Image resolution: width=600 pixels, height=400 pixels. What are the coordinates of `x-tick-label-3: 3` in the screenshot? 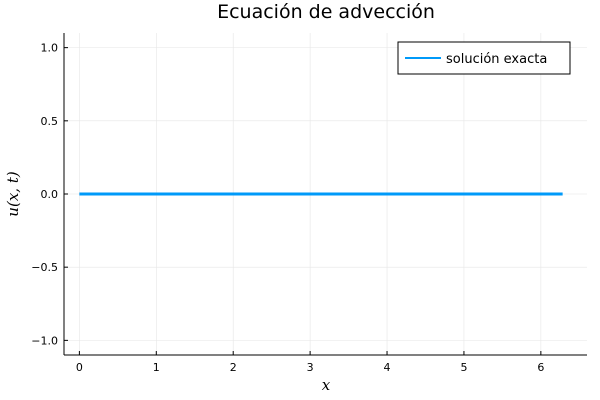 It's located at (310, 367).